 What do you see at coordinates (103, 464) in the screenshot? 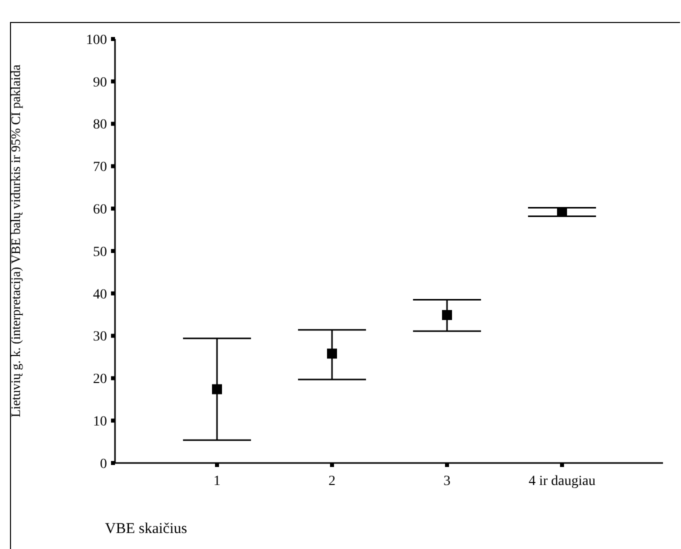
I see `y-tick-label: 0` at bounding box center [103, 464].